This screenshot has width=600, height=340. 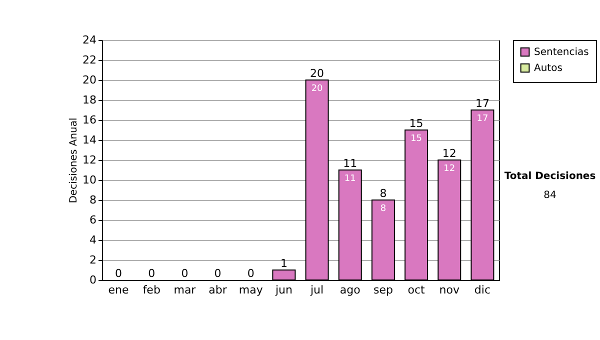 I want to click on y-tick-label: 12, so click(x=89, y=160).